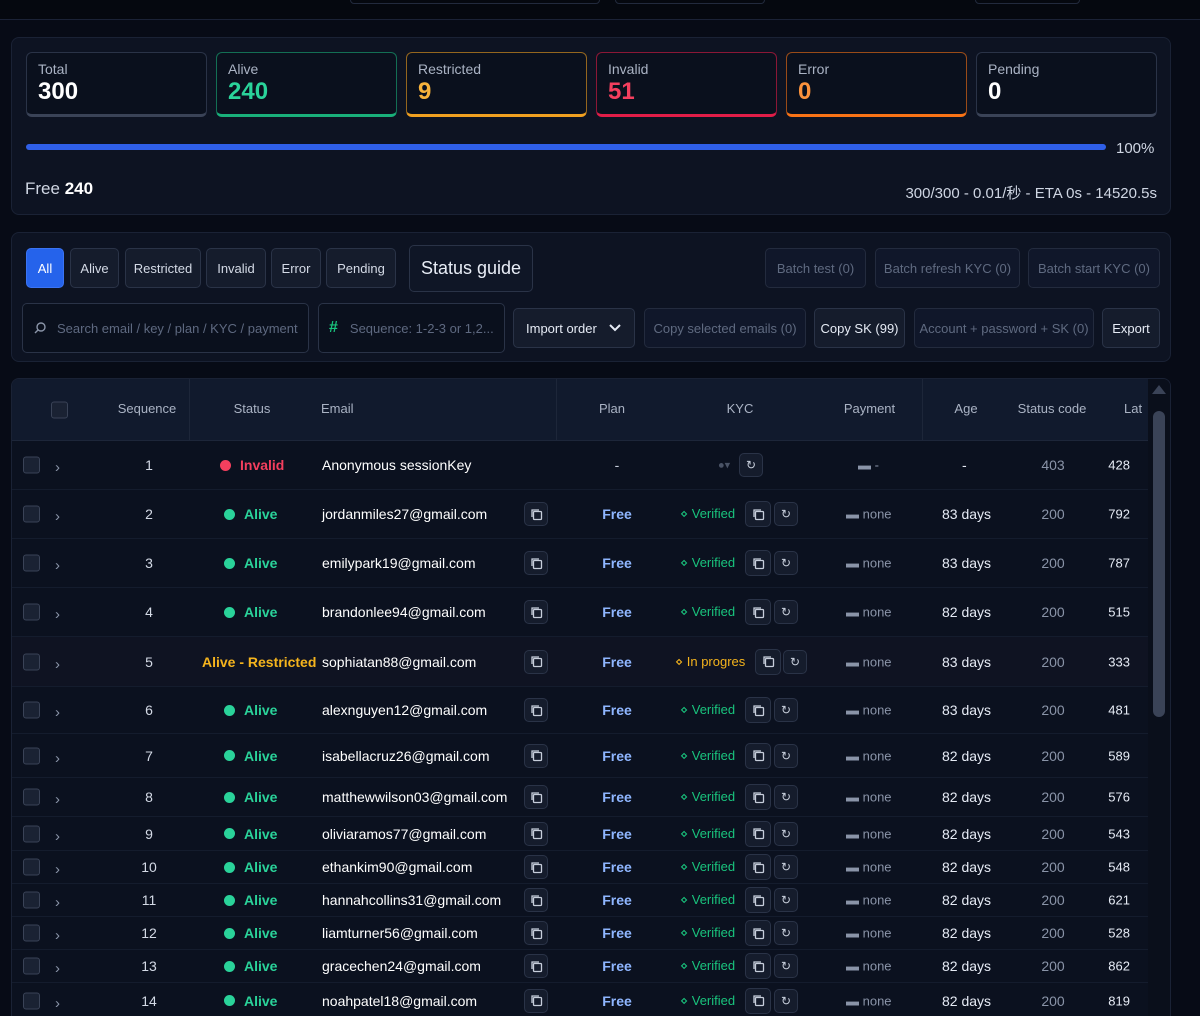 The width and height of the screenshot is (1200, 1016). What do you see at coordinates (59, 410) in the screenshot?
I see `select-all-checkbox` at bounding box center [59, 410].